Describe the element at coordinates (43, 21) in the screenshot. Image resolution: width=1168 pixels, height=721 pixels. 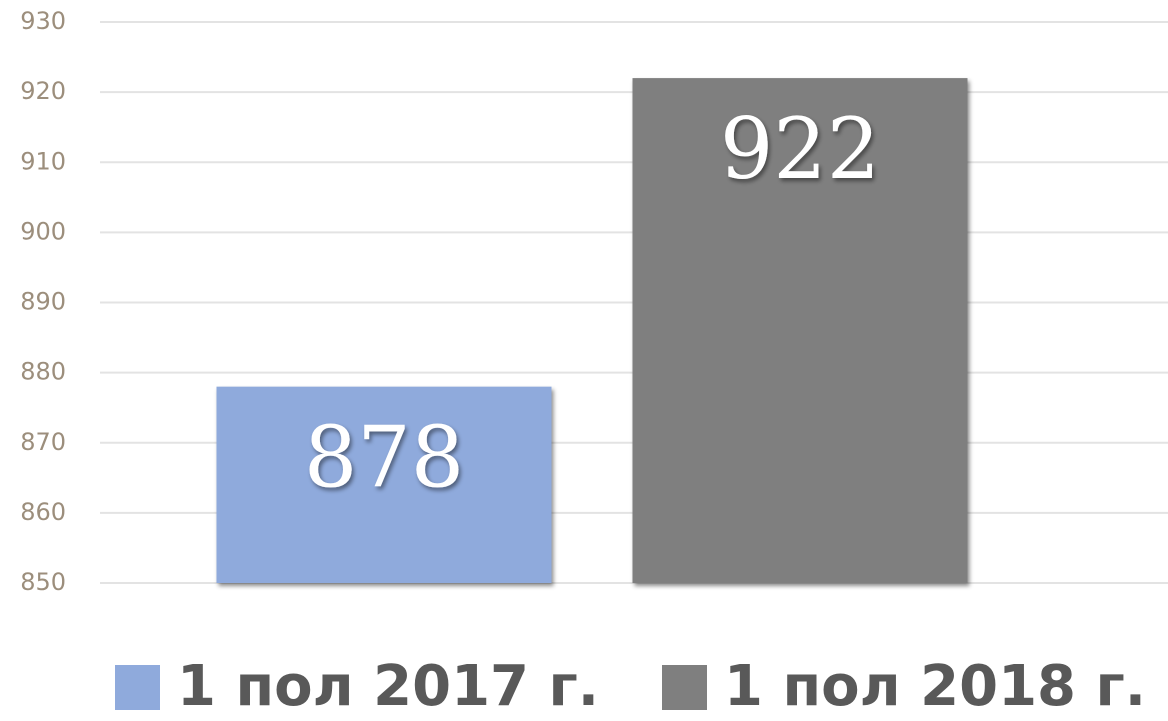
I see `y-tick-label: 930` at that location.